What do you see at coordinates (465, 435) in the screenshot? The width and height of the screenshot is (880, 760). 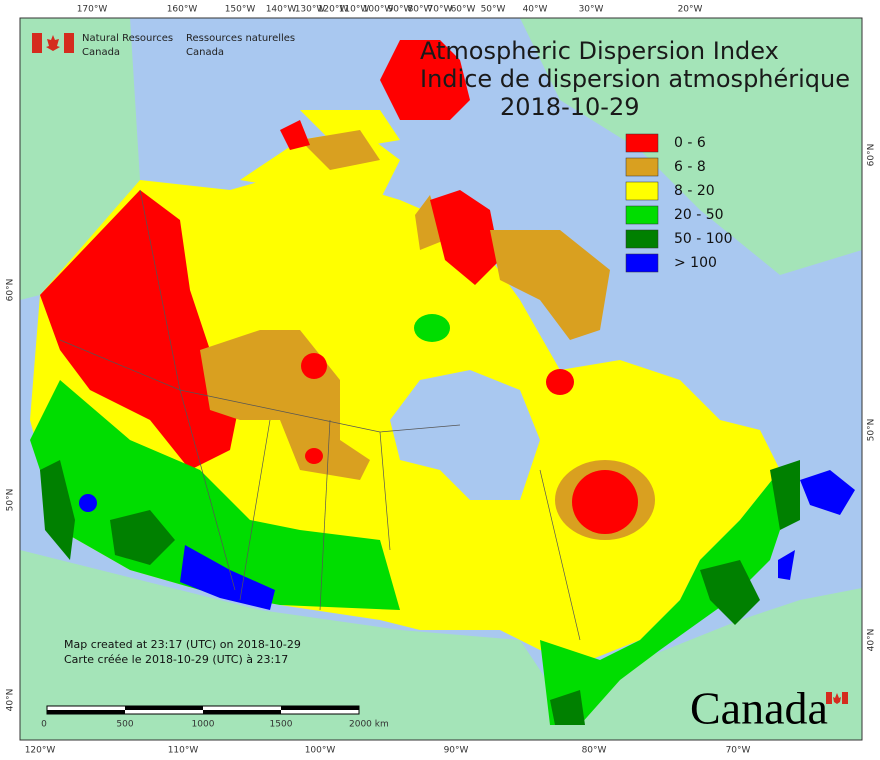 I see `hudson-bay` at bounding box center [465, 435].